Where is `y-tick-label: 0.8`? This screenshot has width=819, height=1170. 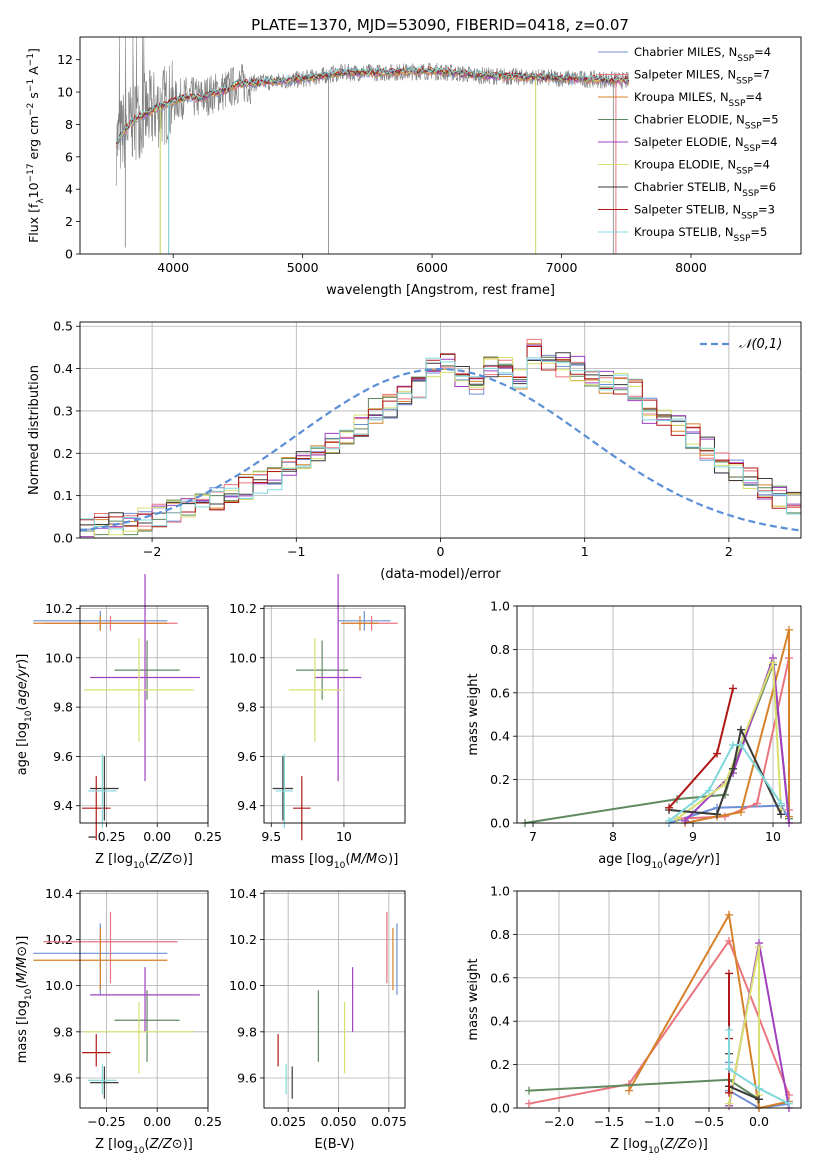
y-tick-label: 0.8 is located at coordinates (500, 934).